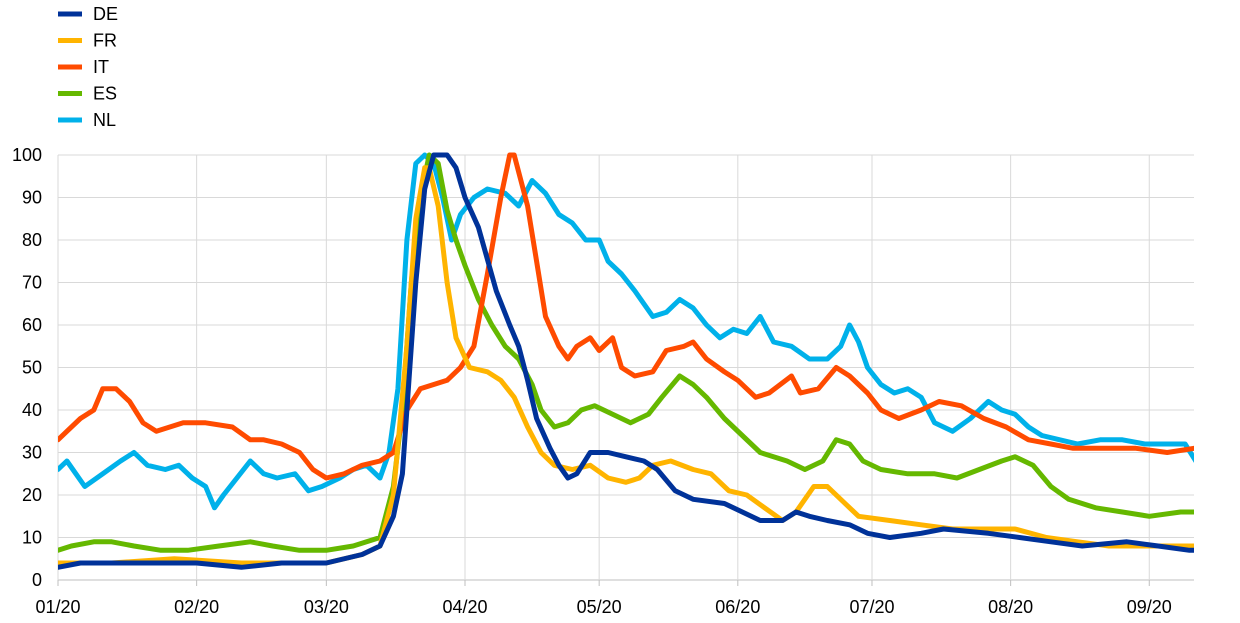 The image size is (1240, 623). Describe the element at coordinates (57, 607) in the screenshot. I see `x-tick-label: 01/20` at that location.